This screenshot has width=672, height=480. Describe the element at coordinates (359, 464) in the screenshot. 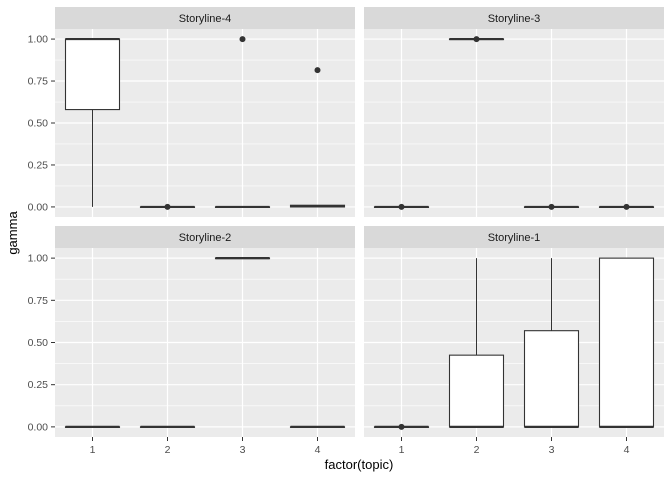

I see `x-axis-title: factor(topic)` at that location.